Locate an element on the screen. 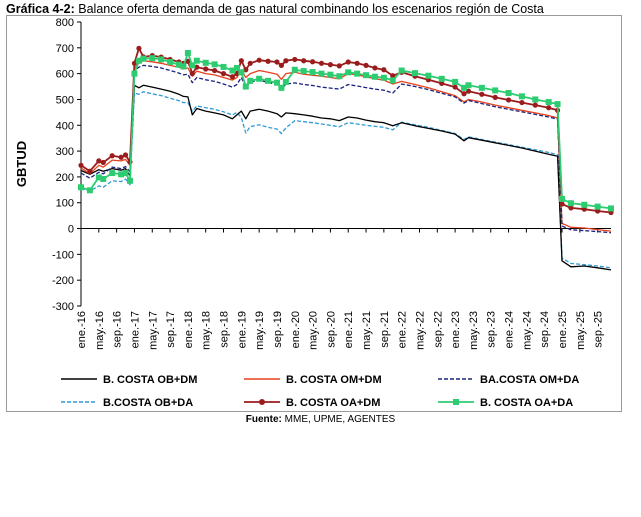 This screenshot has height=517, width=641. source-label: Fuente: is located at coordinates (263, 419).